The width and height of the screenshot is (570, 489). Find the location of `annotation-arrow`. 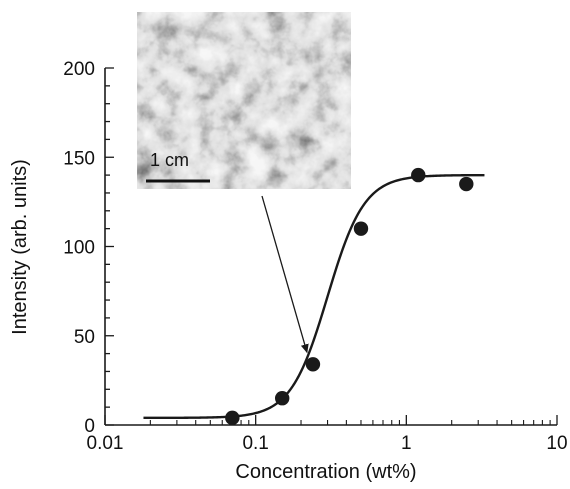

annotation-arrow is located at coordinates (285, 274).